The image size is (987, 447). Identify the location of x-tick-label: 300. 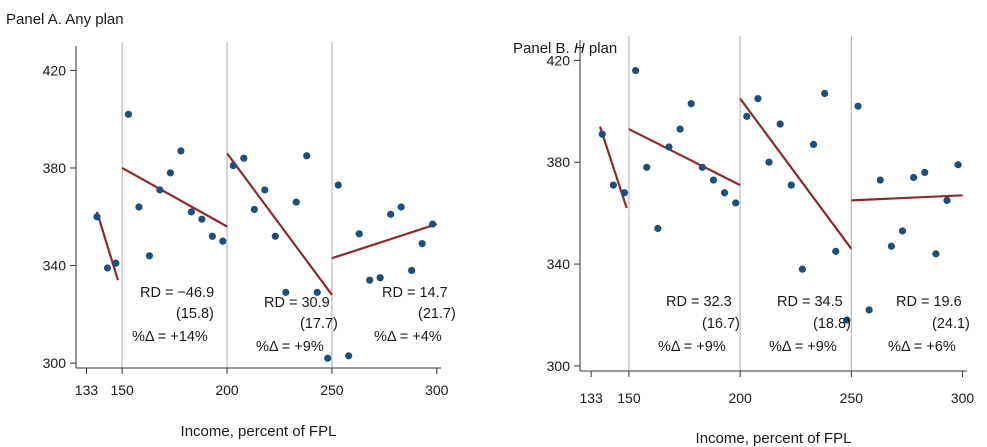
(963, 398).